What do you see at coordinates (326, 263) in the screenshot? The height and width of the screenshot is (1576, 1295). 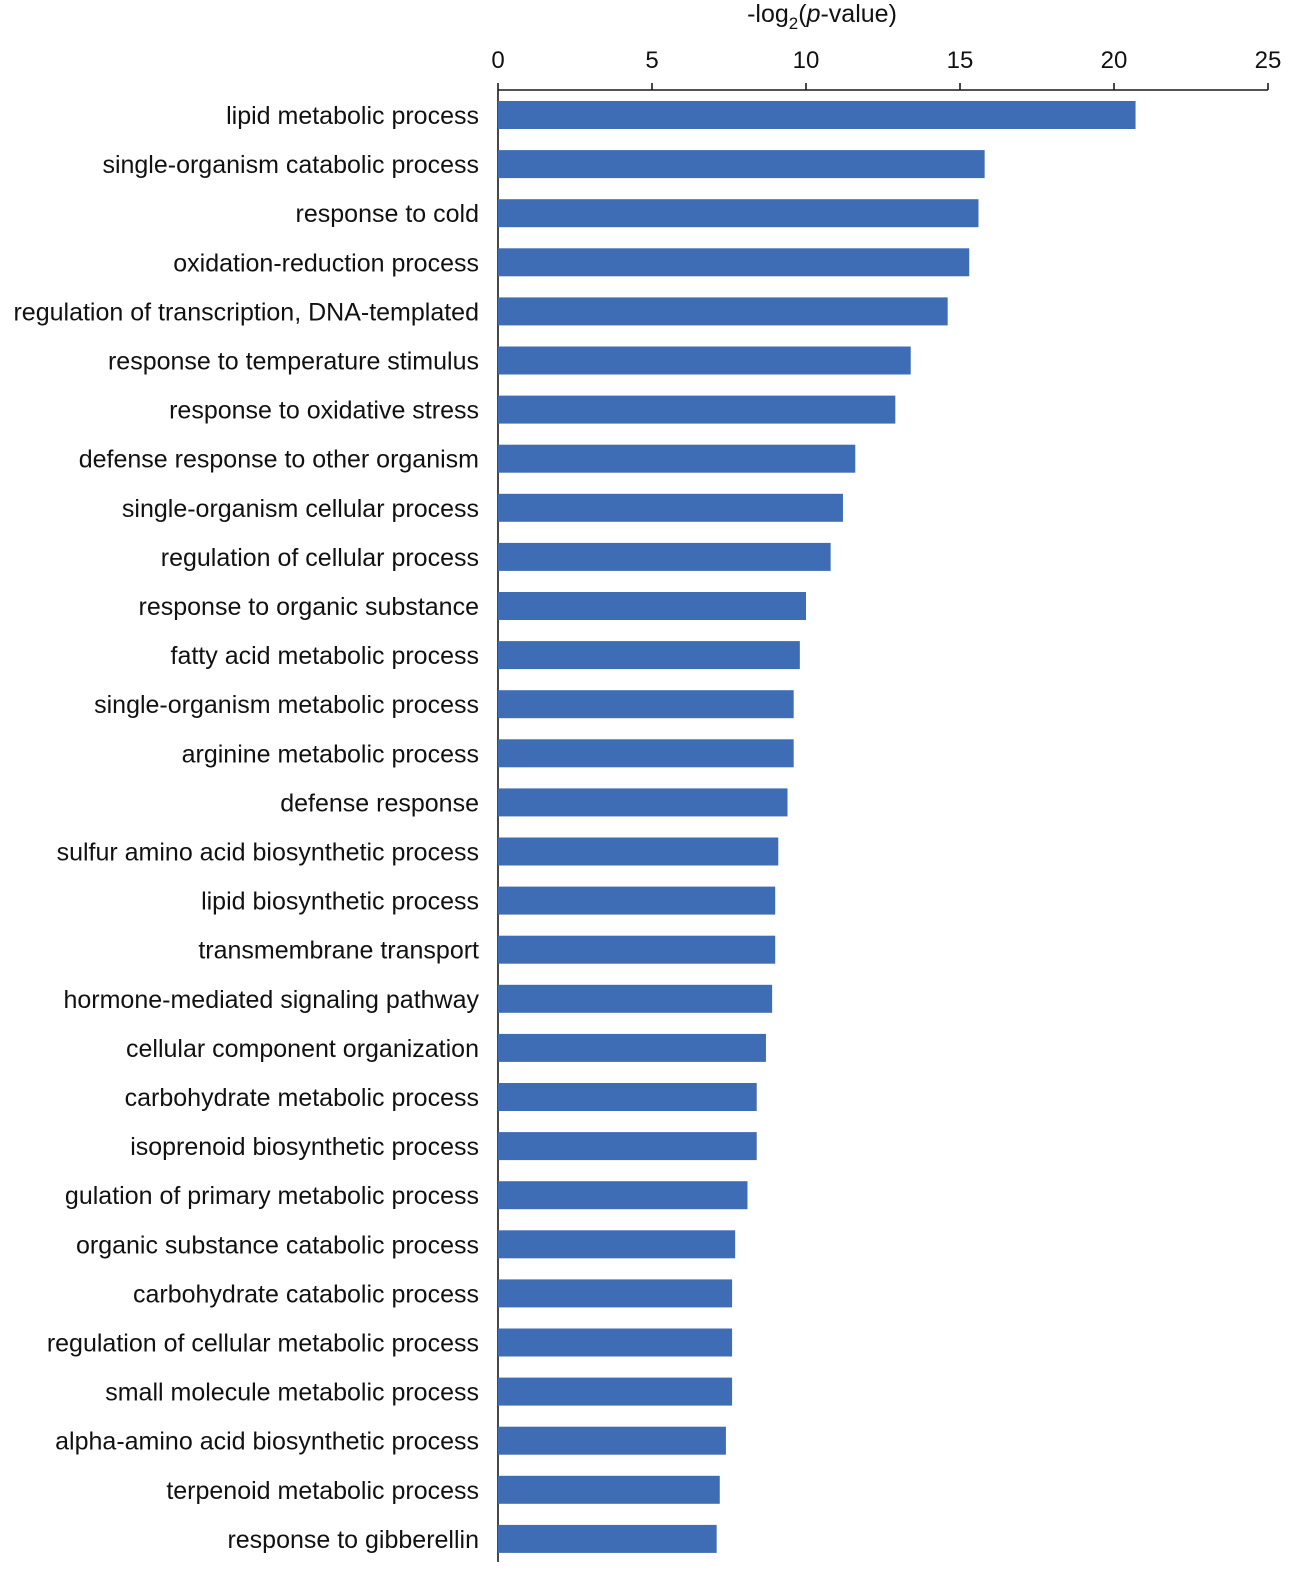 I see `category-label: oxidation-reduction process` at bounding box center [326, 263].